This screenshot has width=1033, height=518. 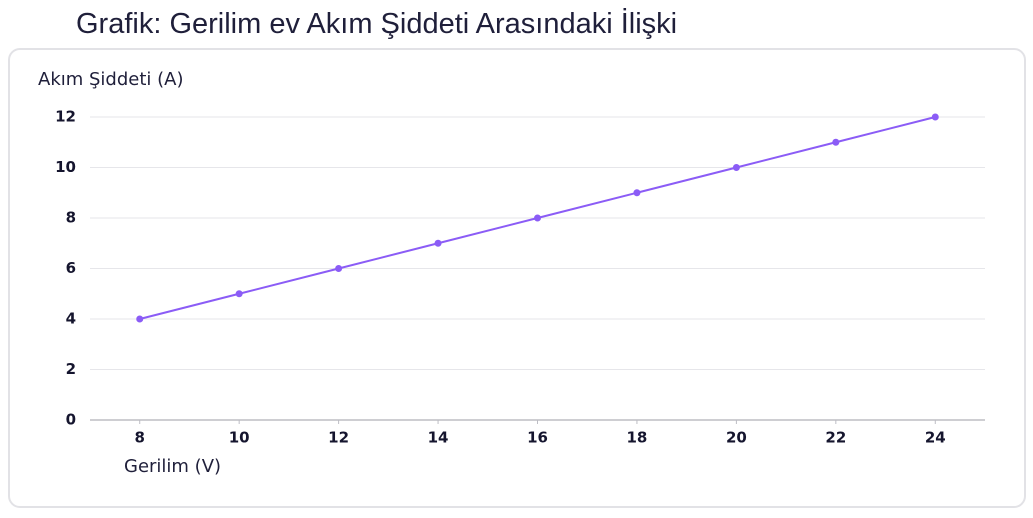 What do you see at coordinates (65, 117) in the screenshot?
I see `y-tick-label: 12` at bounding box center [65, 117].